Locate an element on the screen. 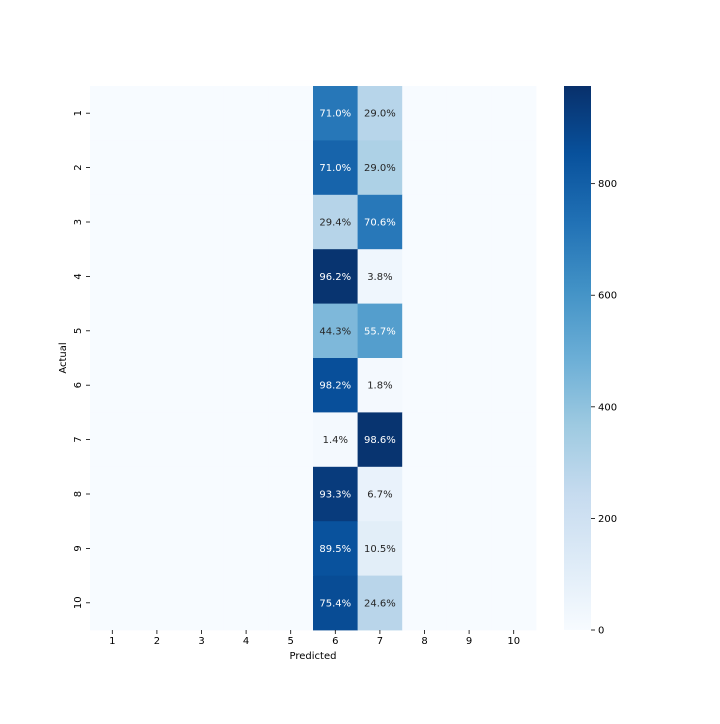  cell-annotation: 1.4% is located at coordinates (335, 440).